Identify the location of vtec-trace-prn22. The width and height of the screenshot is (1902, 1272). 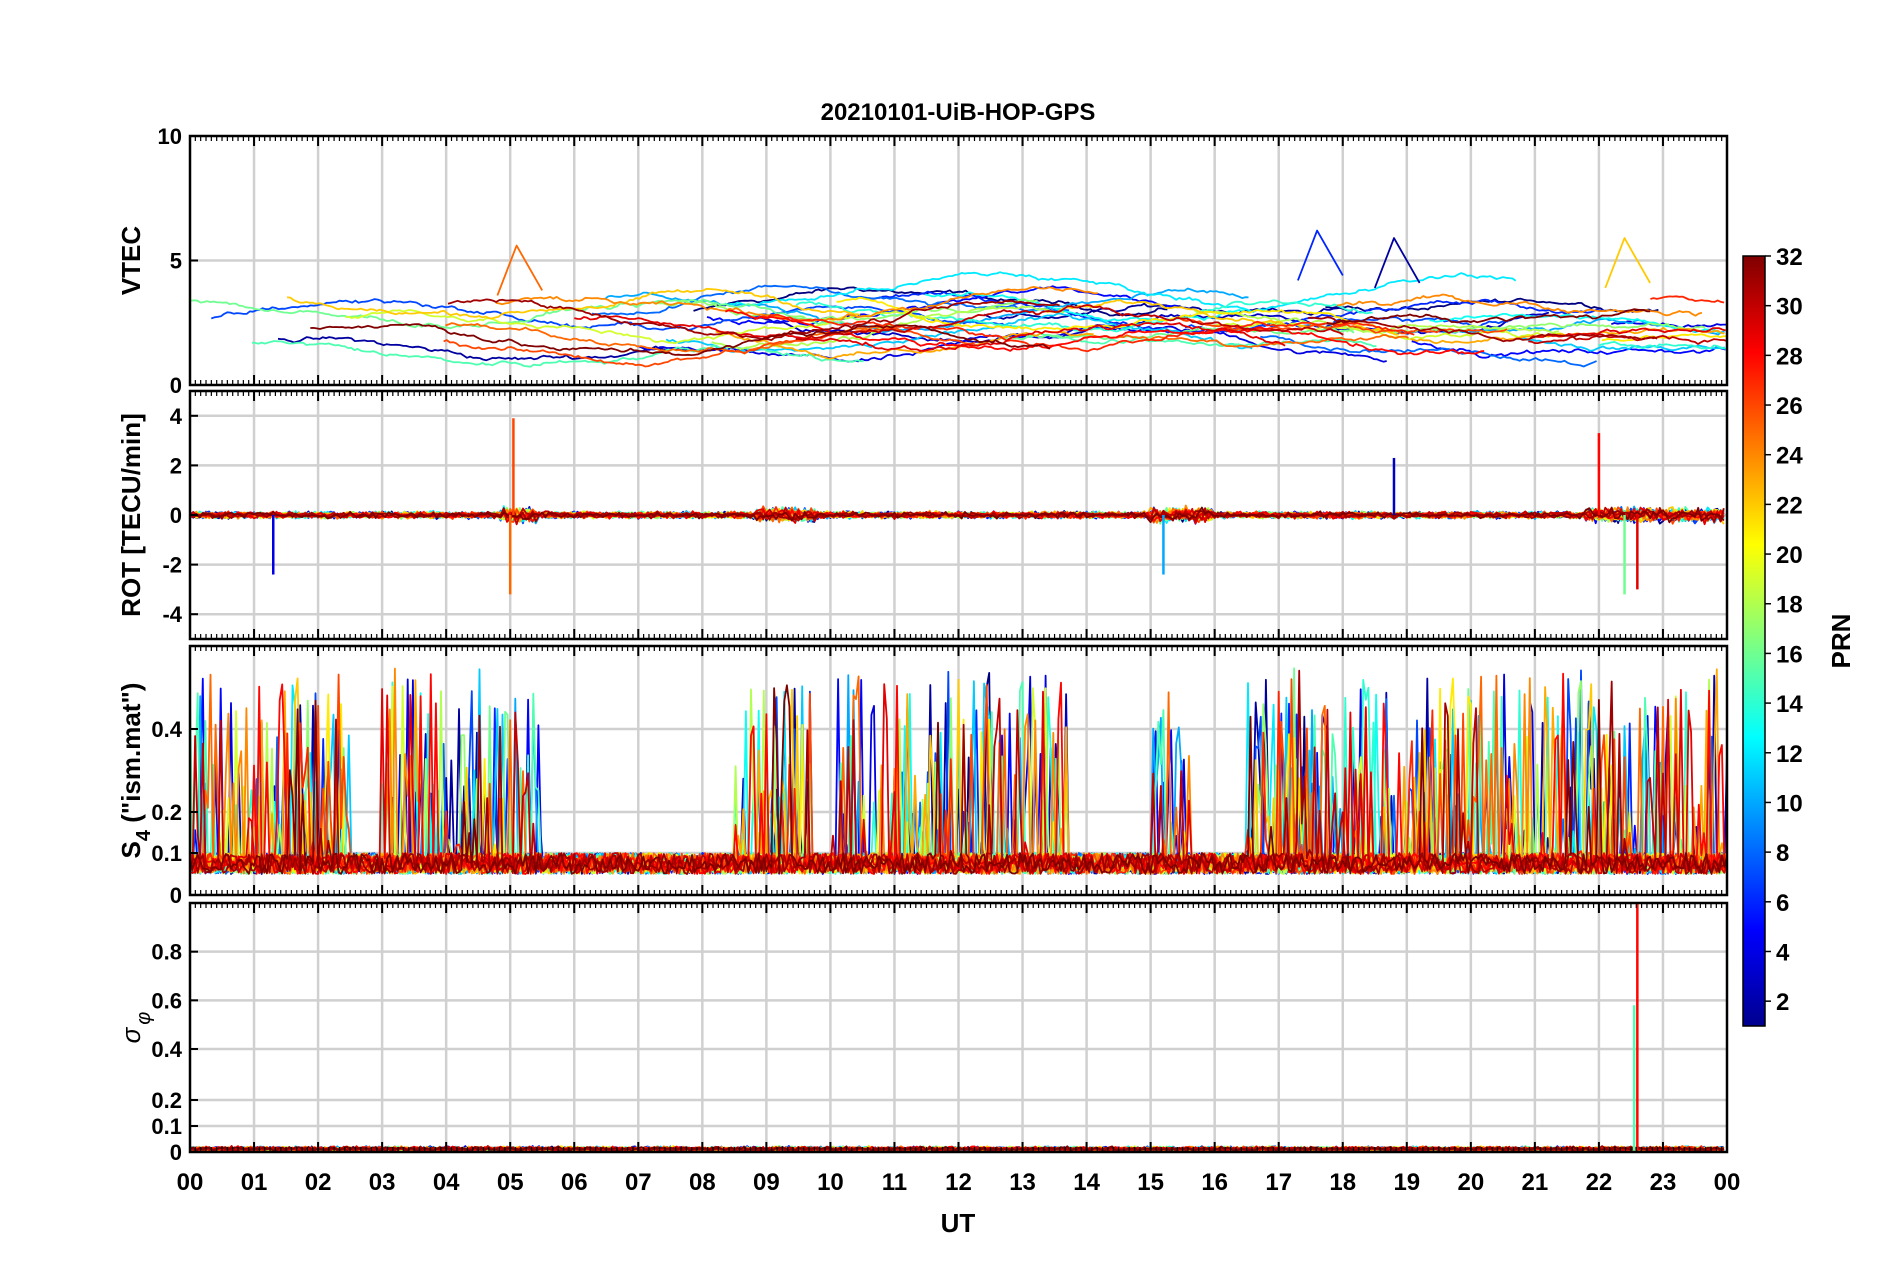
(1223, 317).